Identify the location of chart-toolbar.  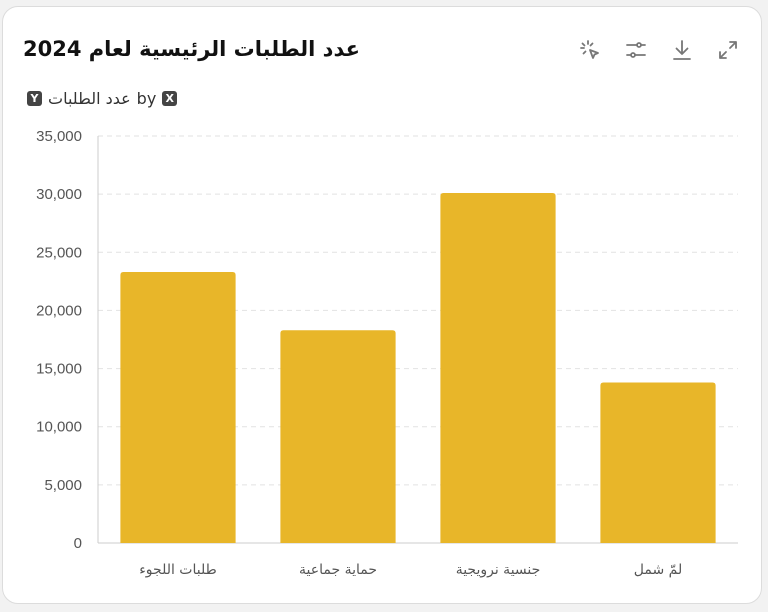
(659, 50).